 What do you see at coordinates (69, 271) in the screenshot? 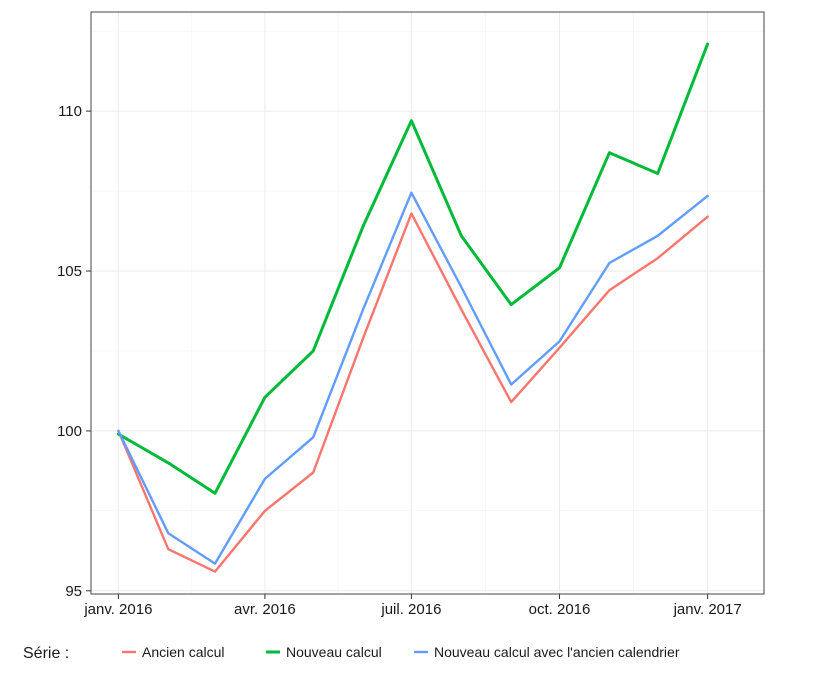
I see `y-tick-label: 105` at bounding box center [69, 271].